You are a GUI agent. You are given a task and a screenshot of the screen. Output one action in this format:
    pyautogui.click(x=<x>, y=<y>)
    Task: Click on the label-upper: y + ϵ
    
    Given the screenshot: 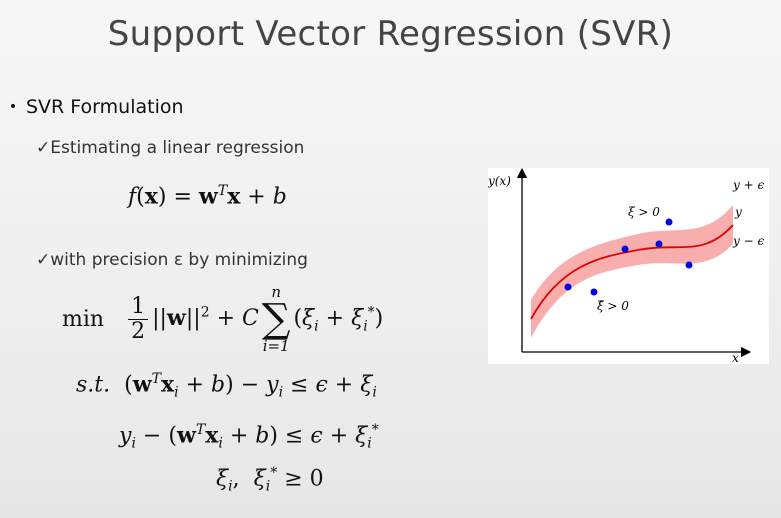 What is the action you would take?
    pyautogui.click(x=748, y=185)
    